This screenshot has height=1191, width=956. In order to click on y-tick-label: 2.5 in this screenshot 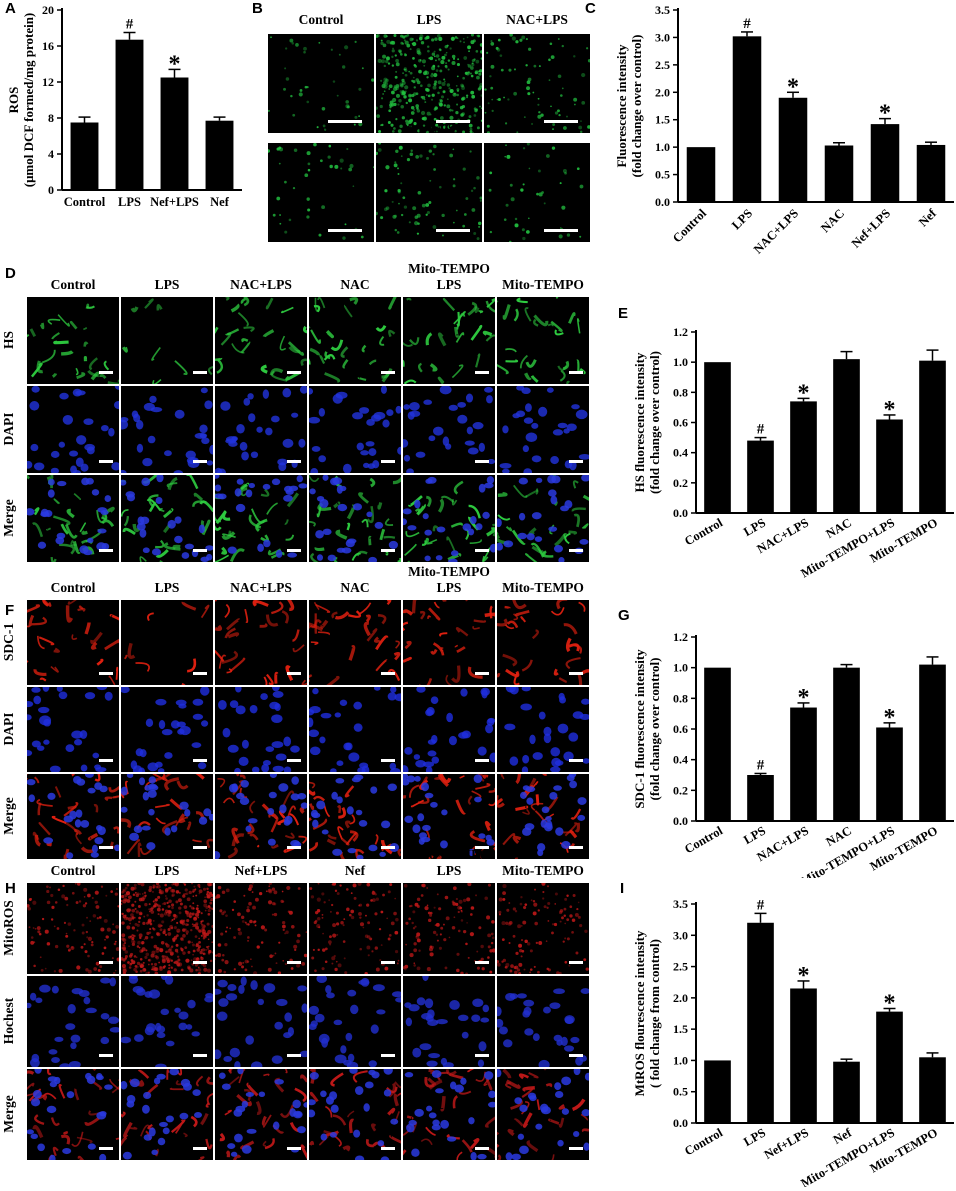, I will do `click(680, 967)`.